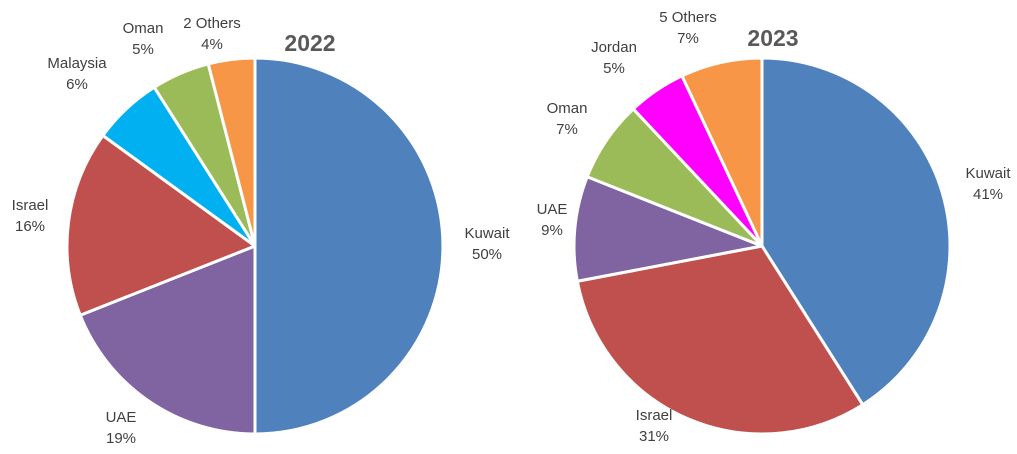 This screenshot has height=454, width=1017. I want to click on slice-percent-label: 19%, so click(121, 438).